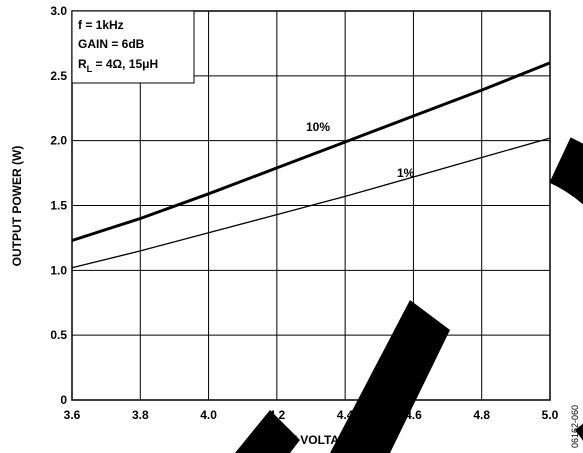  I want to click on annotation-box, so click(133, 47).